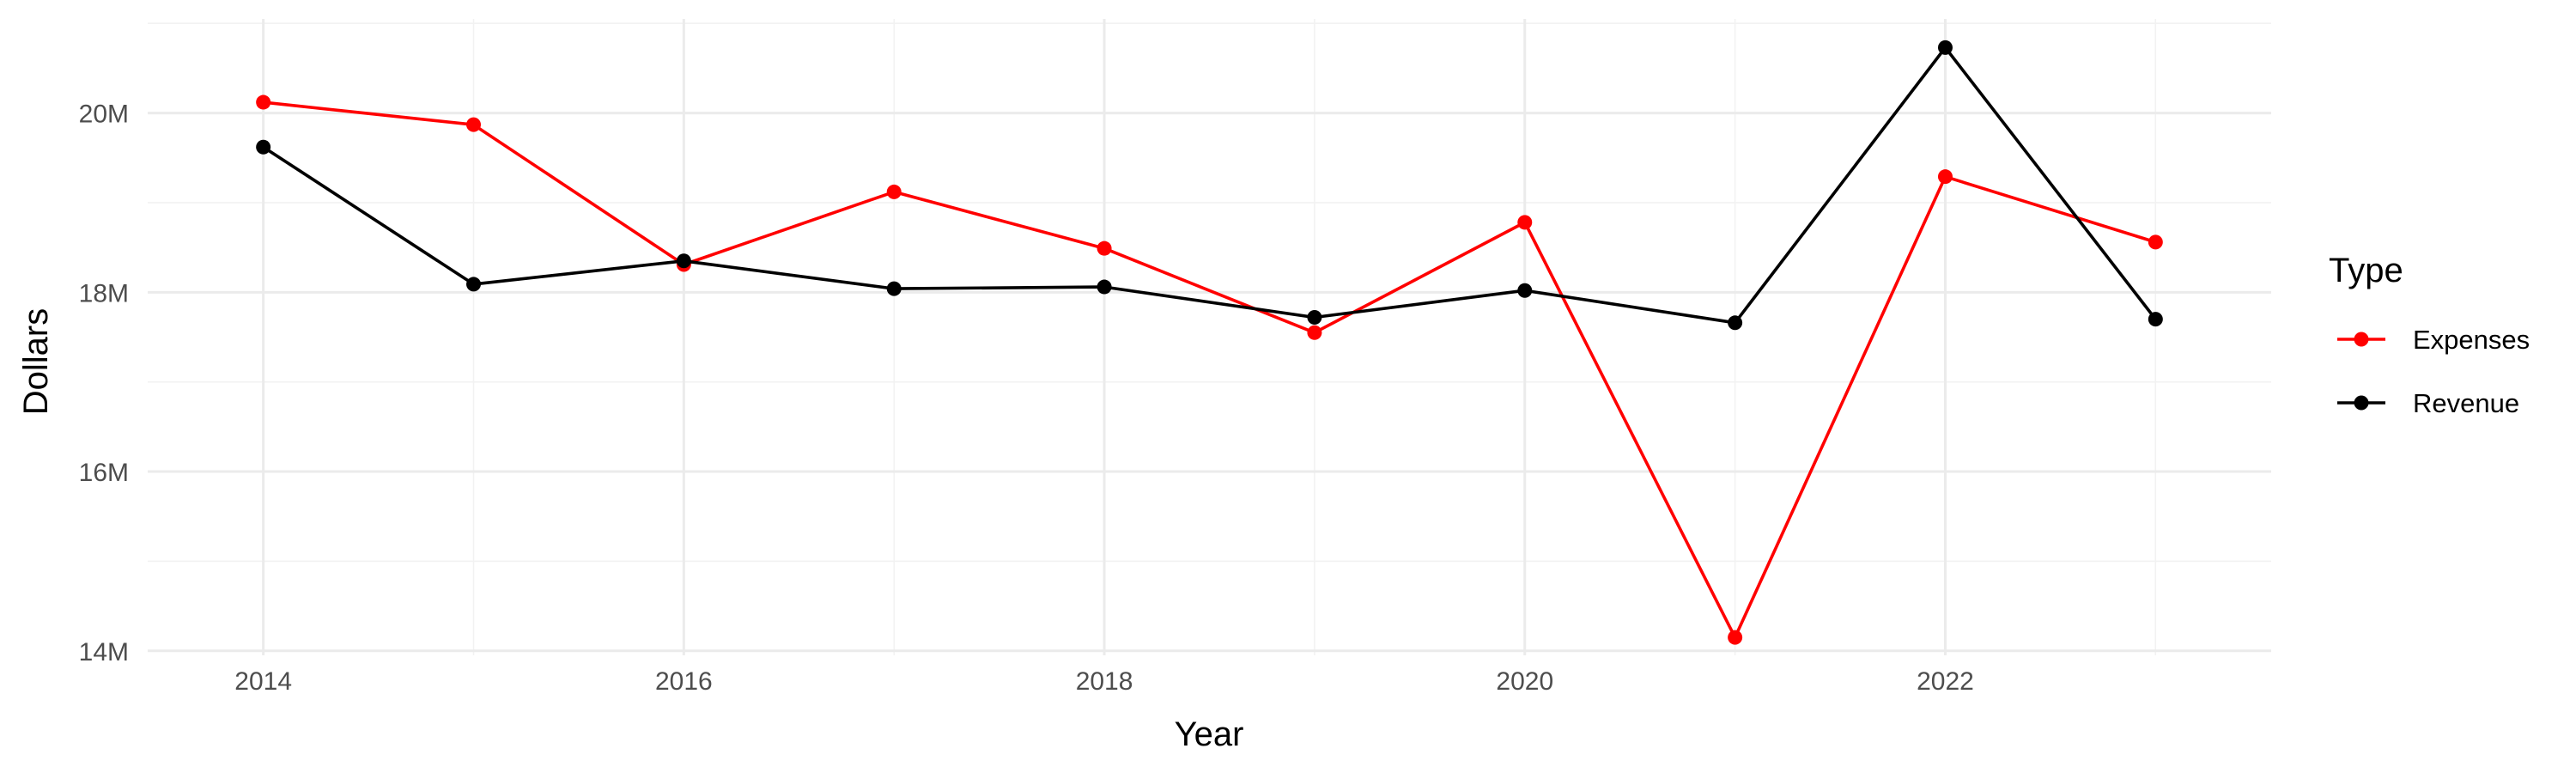 This screenshot has height=773, width=2576. I want to click on x-tick-label: 2018, so click(1104, 681).